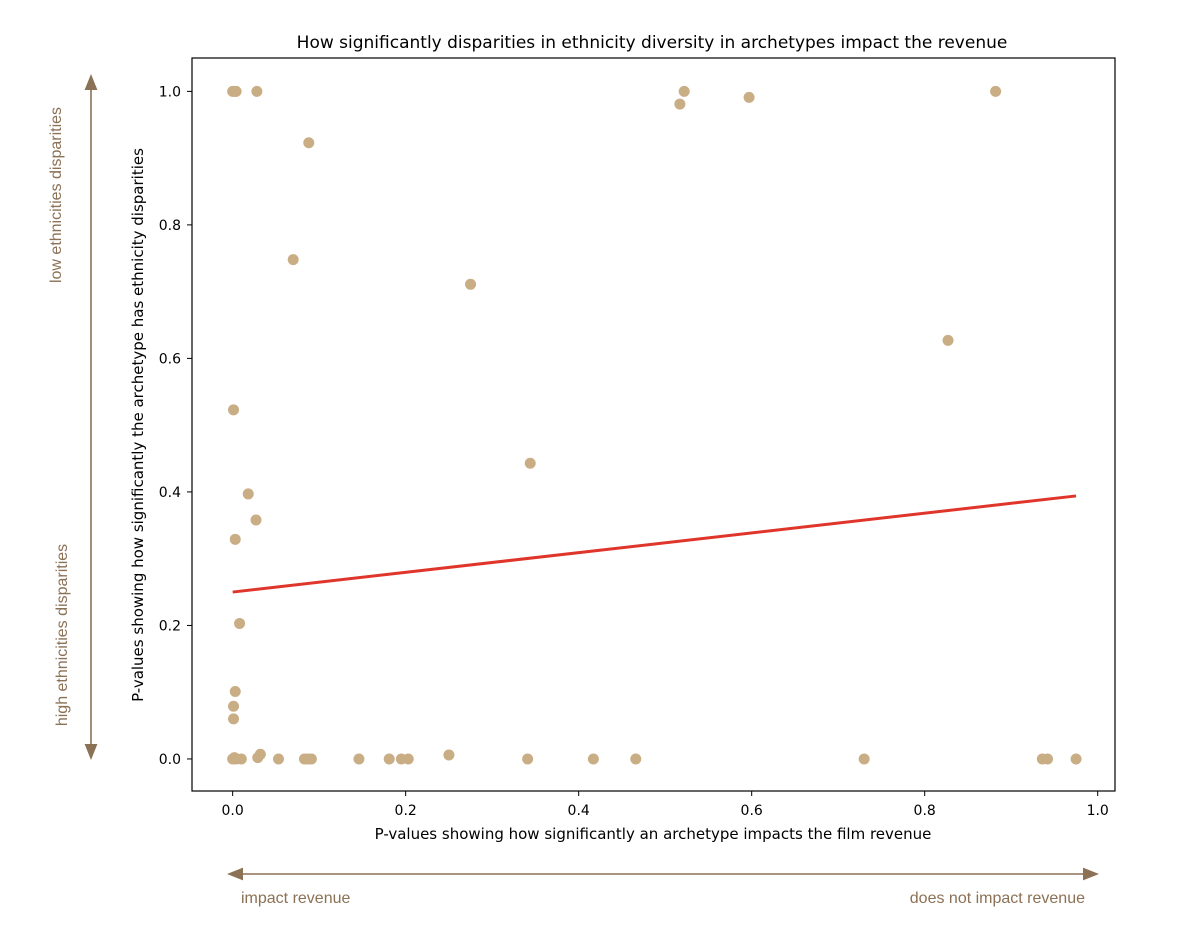  Describe the element at coordinates (665, 805) in the screenshot. I see `x-axis: 0.0 0.2 0.4 0.6 0.8 1.0` at that location.